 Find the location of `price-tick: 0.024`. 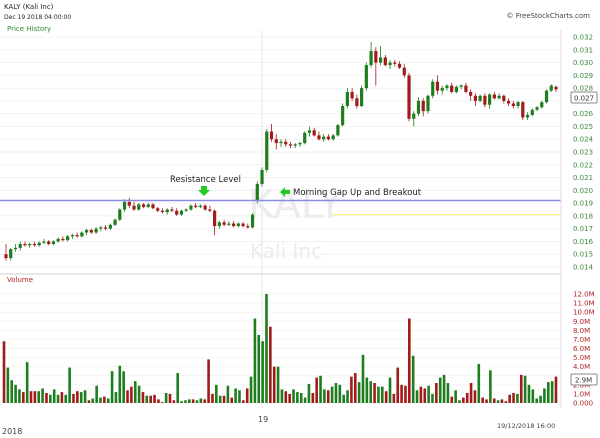

price-tick: 0.024 is located at coordinates (583, 140).